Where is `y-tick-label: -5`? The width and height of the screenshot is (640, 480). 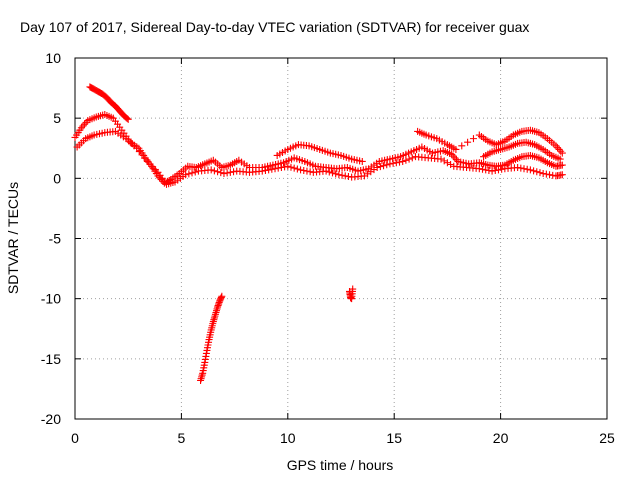
y-tick-label: -5 is located at coordinates (55, 239).